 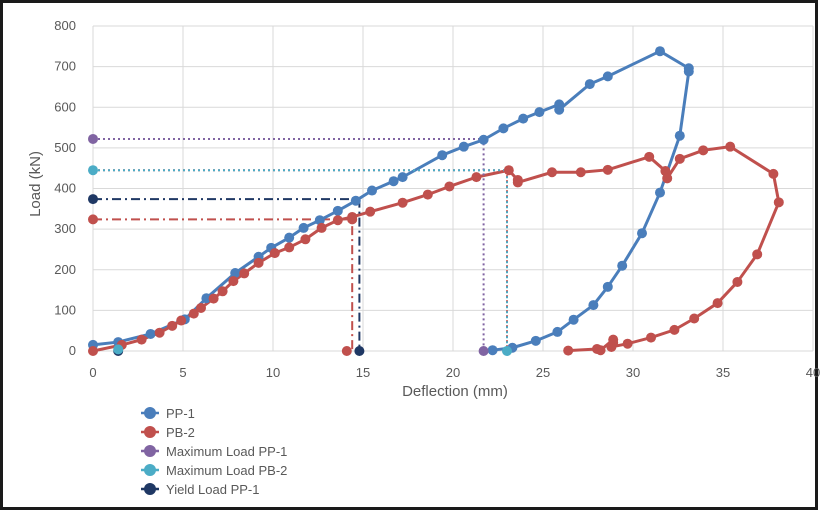 I want to click on y-tick-label: 700, so click(x=65, y=66).